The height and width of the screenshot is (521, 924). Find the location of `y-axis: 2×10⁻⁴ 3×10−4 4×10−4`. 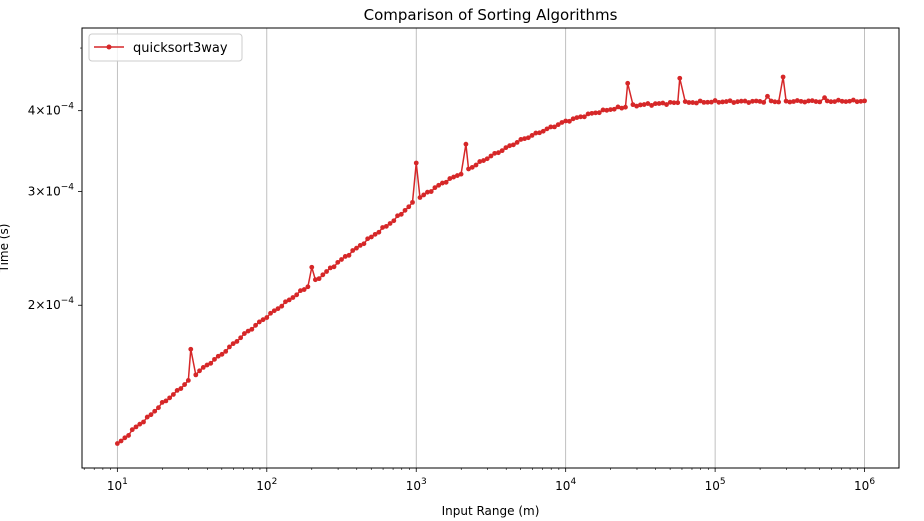

y-axis: 2×10⁻⁴ 3×10−4 4×10−4 is located at coordinates (55, 179).